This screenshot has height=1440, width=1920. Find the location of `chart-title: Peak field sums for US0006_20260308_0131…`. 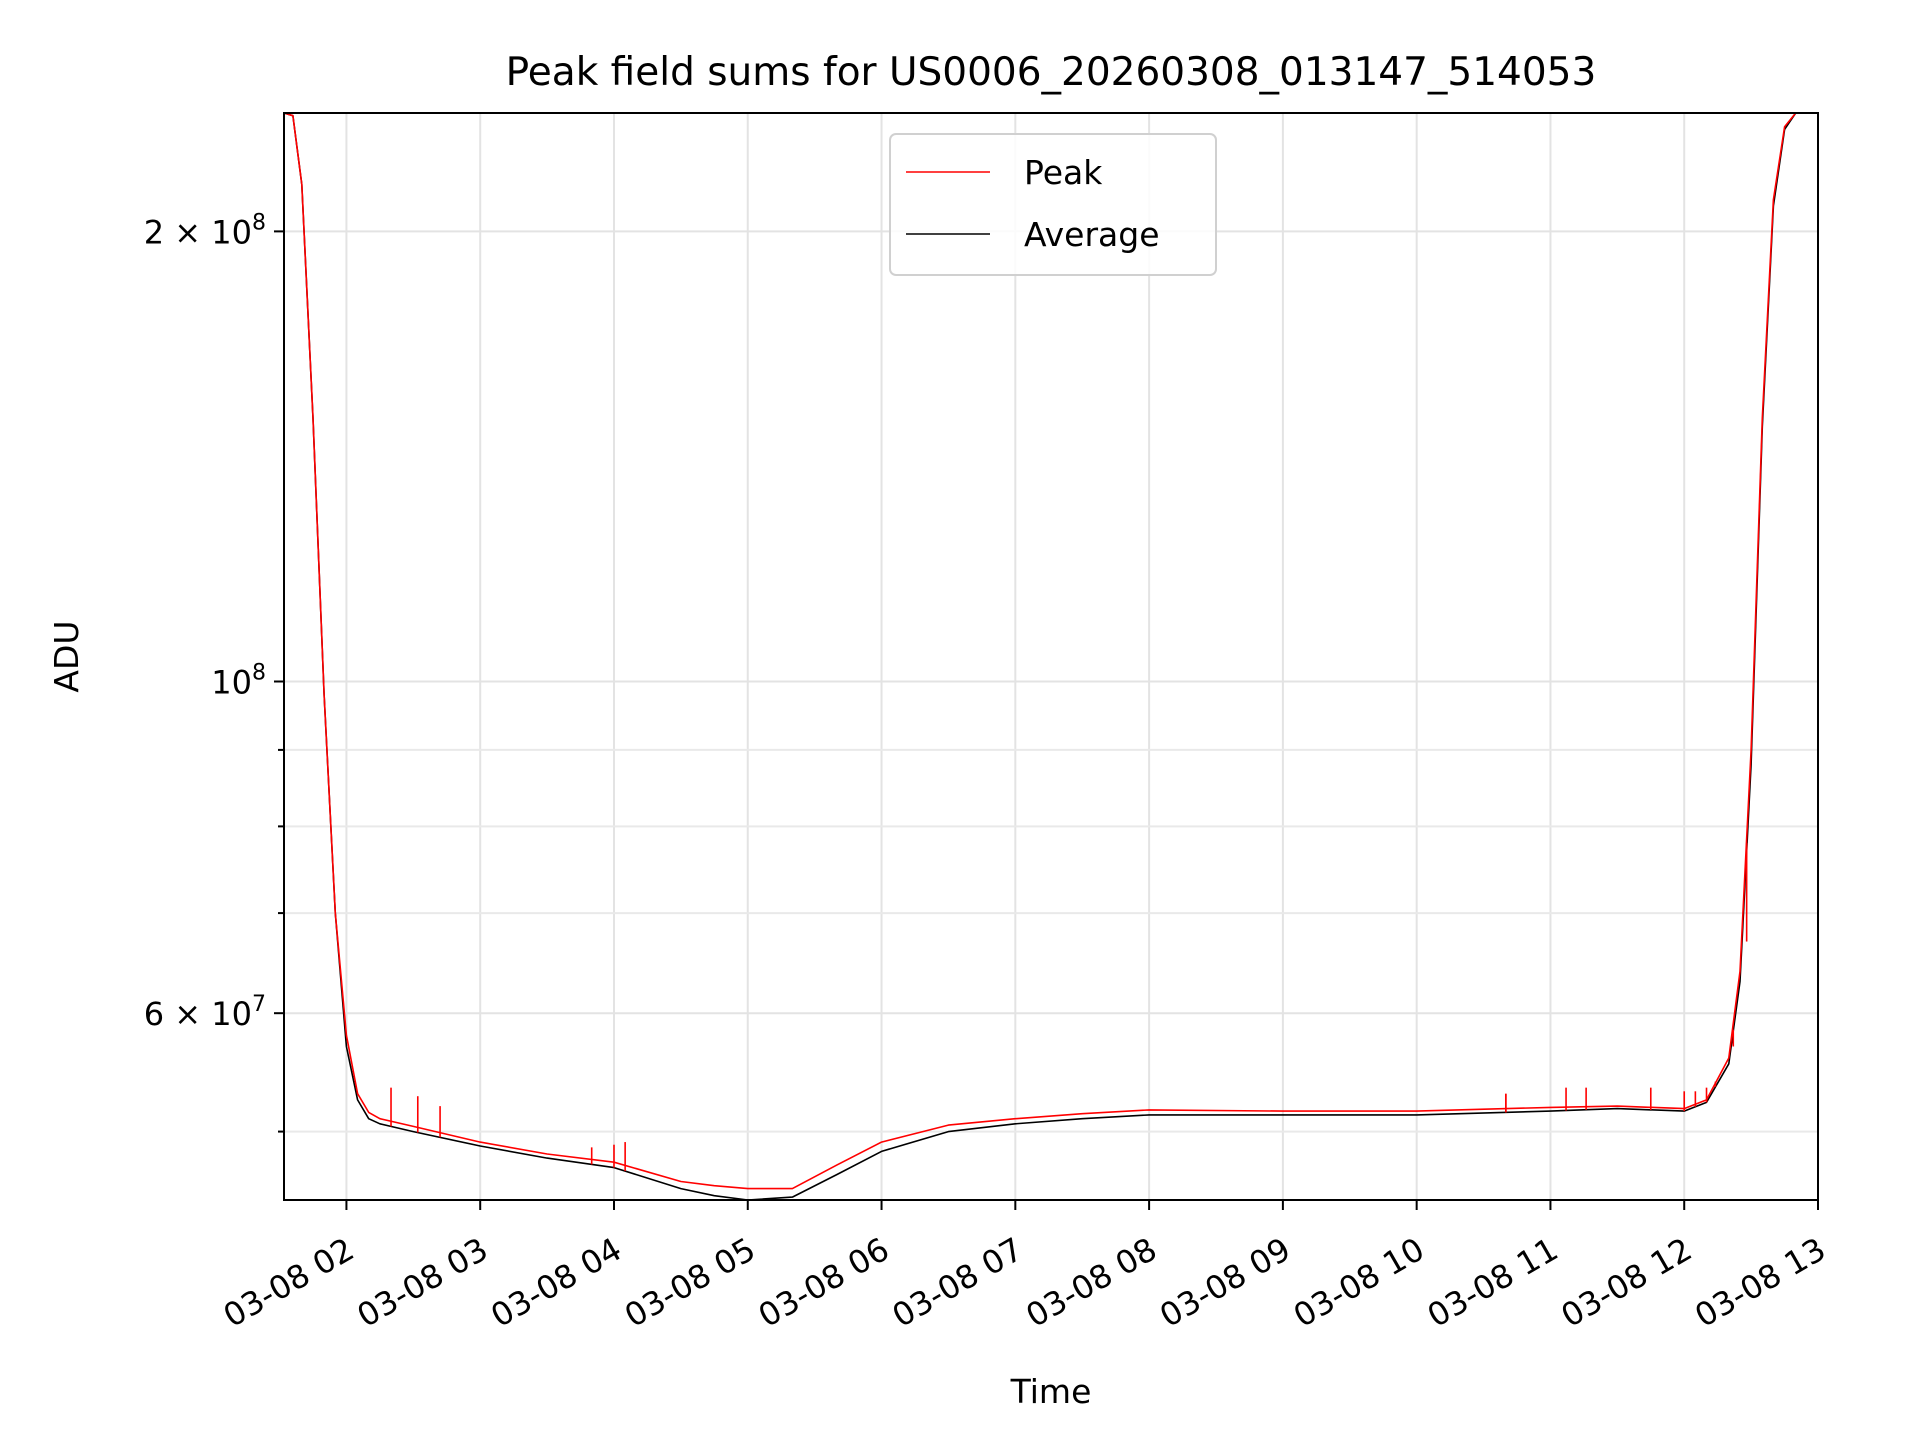

chart-title: Peak field sums for US0006_20260308_0131… is located at coordinates (1051, 72).